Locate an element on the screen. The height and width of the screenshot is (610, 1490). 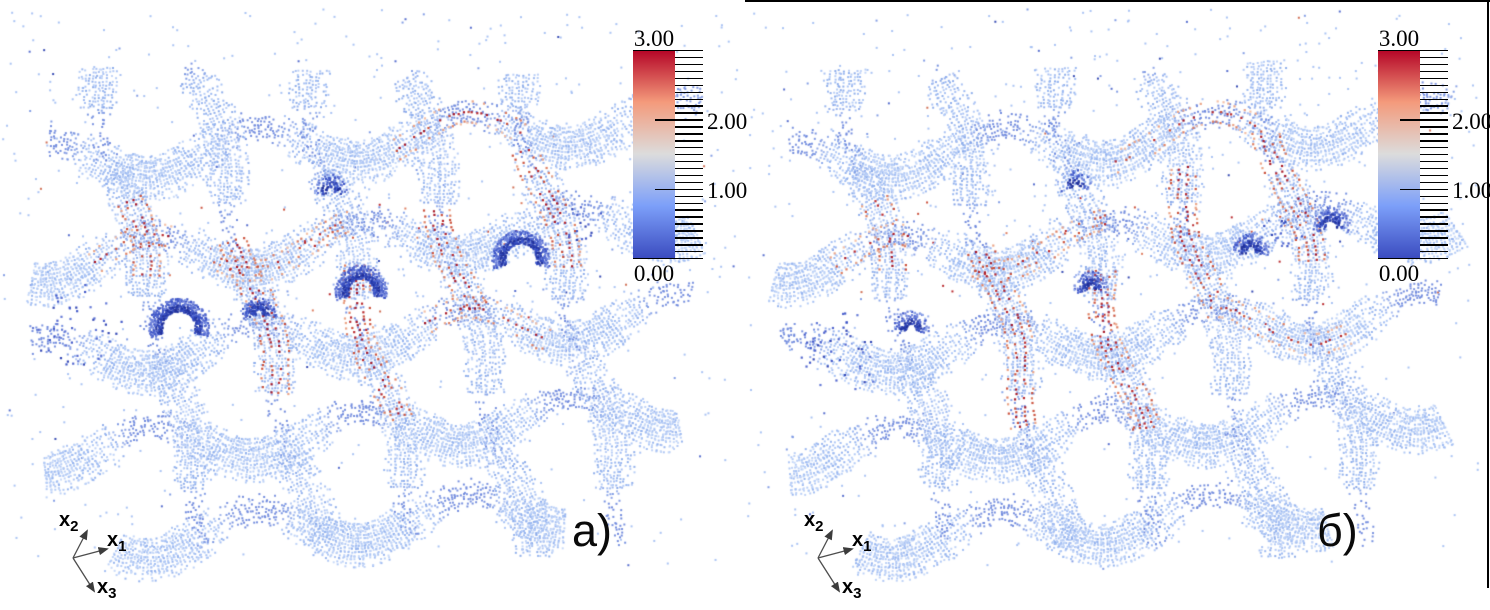
panel-label-b: б) is located at coordinates (1337, 530).